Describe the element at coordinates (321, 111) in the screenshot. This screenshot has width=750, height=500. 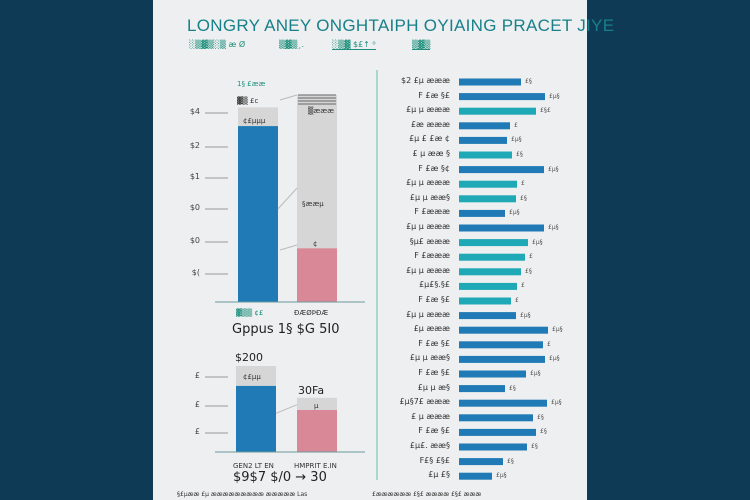
I see `data-label: ▒æææ` at that location.